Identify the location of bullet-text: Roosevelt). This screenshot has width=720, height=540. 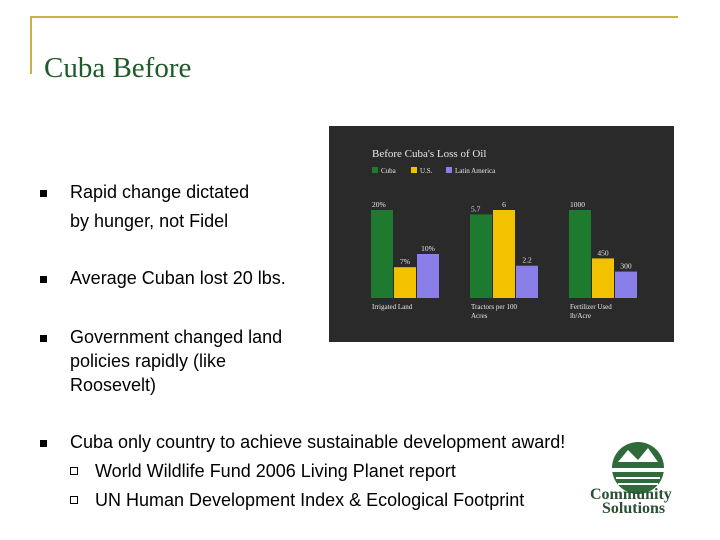
(113, 385).